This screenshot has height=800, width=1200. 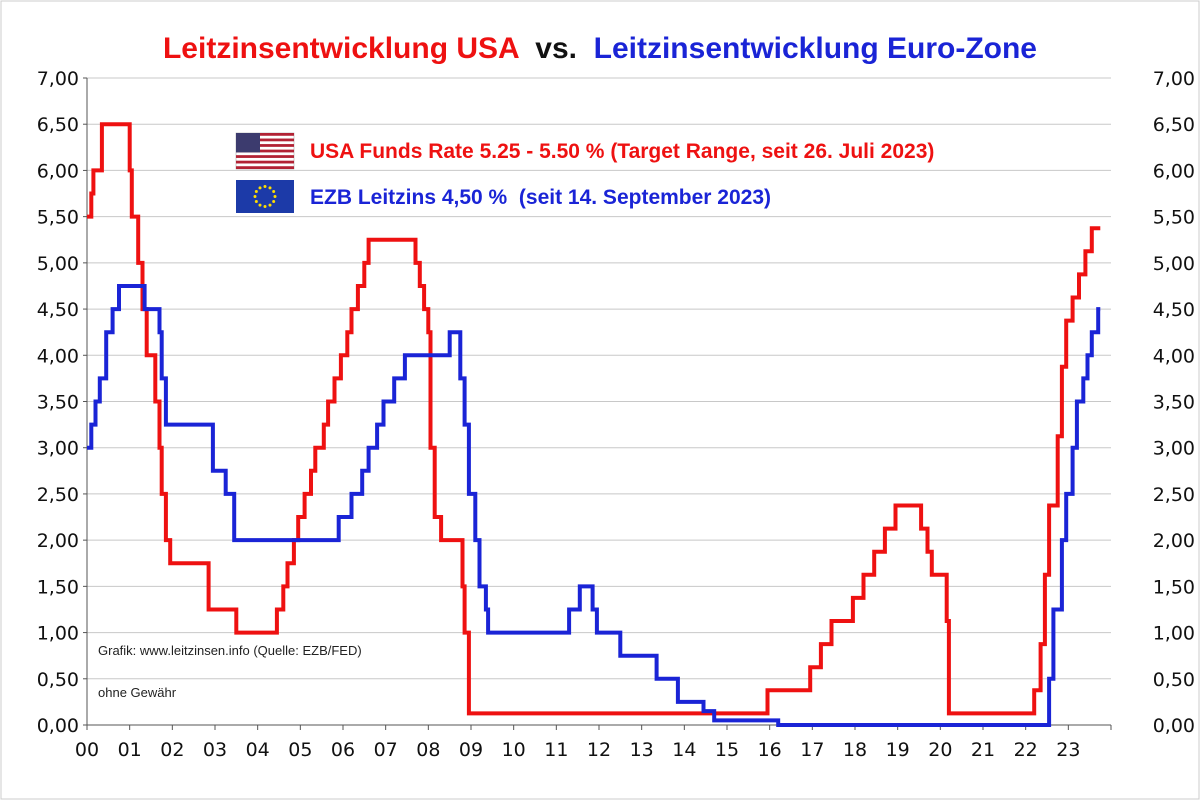 I want to click on x-tick-label: 05, so click(x=300, y=750).